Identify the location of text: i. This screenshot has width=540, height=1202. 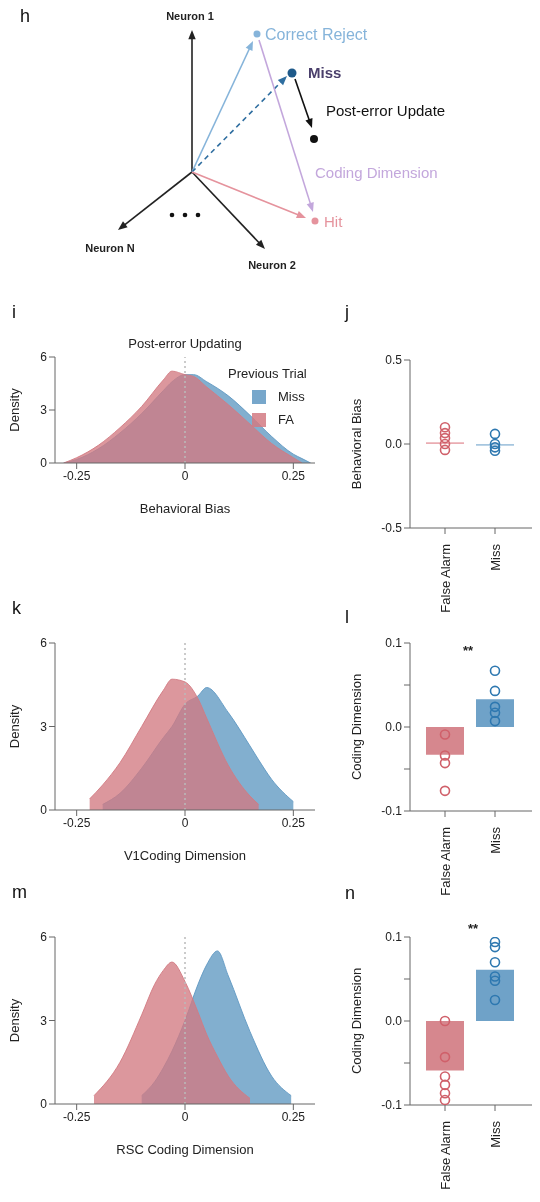
(14, 312).